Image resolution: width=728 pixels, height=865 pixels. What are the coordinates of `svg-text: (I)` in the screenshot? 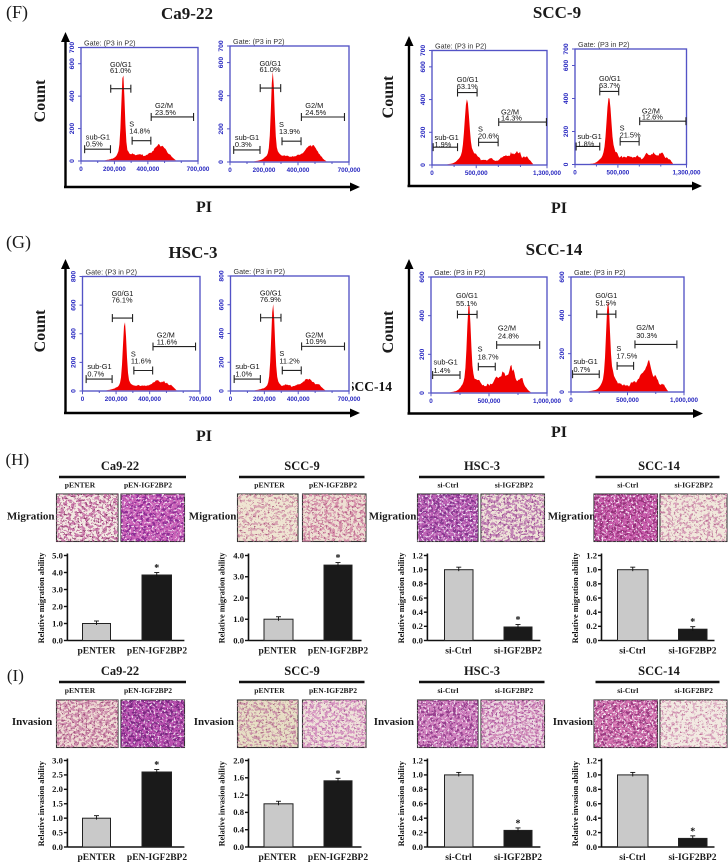 It's located at (15, 675).